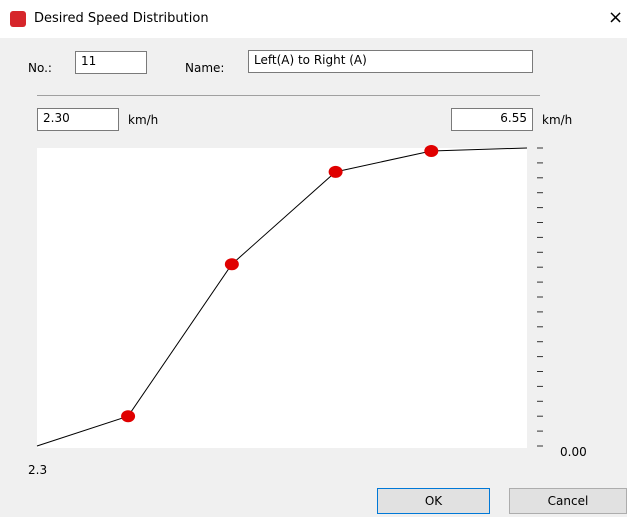  I want to click on ok-button: OK, so click(433, 501).